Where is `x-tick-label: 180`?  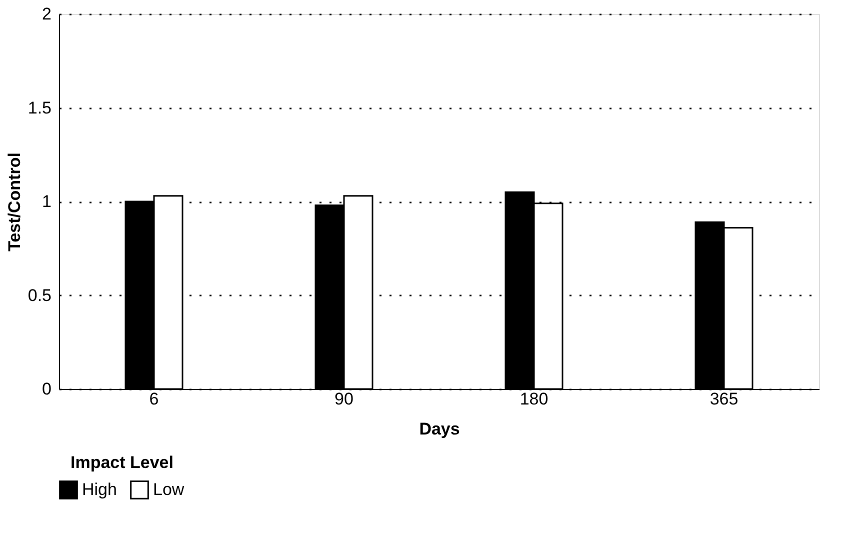
x-tick-label: 180 is located at coordinates (534, 399).